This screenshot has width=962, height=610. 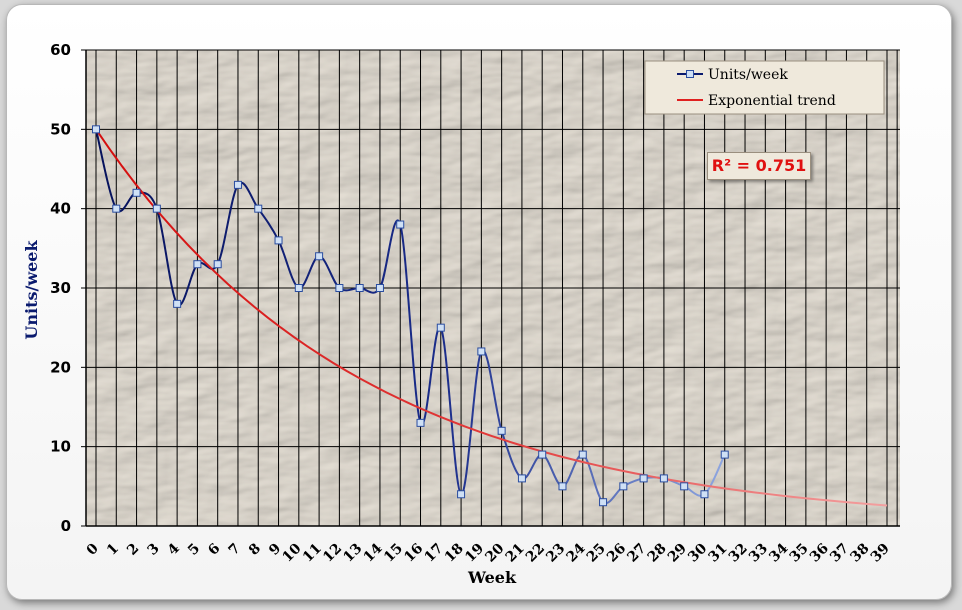 What do you see at coordinates (748, 75) in the screenshot?
I see `legend-label-units: Units/week` at bounding box center [748, 75].